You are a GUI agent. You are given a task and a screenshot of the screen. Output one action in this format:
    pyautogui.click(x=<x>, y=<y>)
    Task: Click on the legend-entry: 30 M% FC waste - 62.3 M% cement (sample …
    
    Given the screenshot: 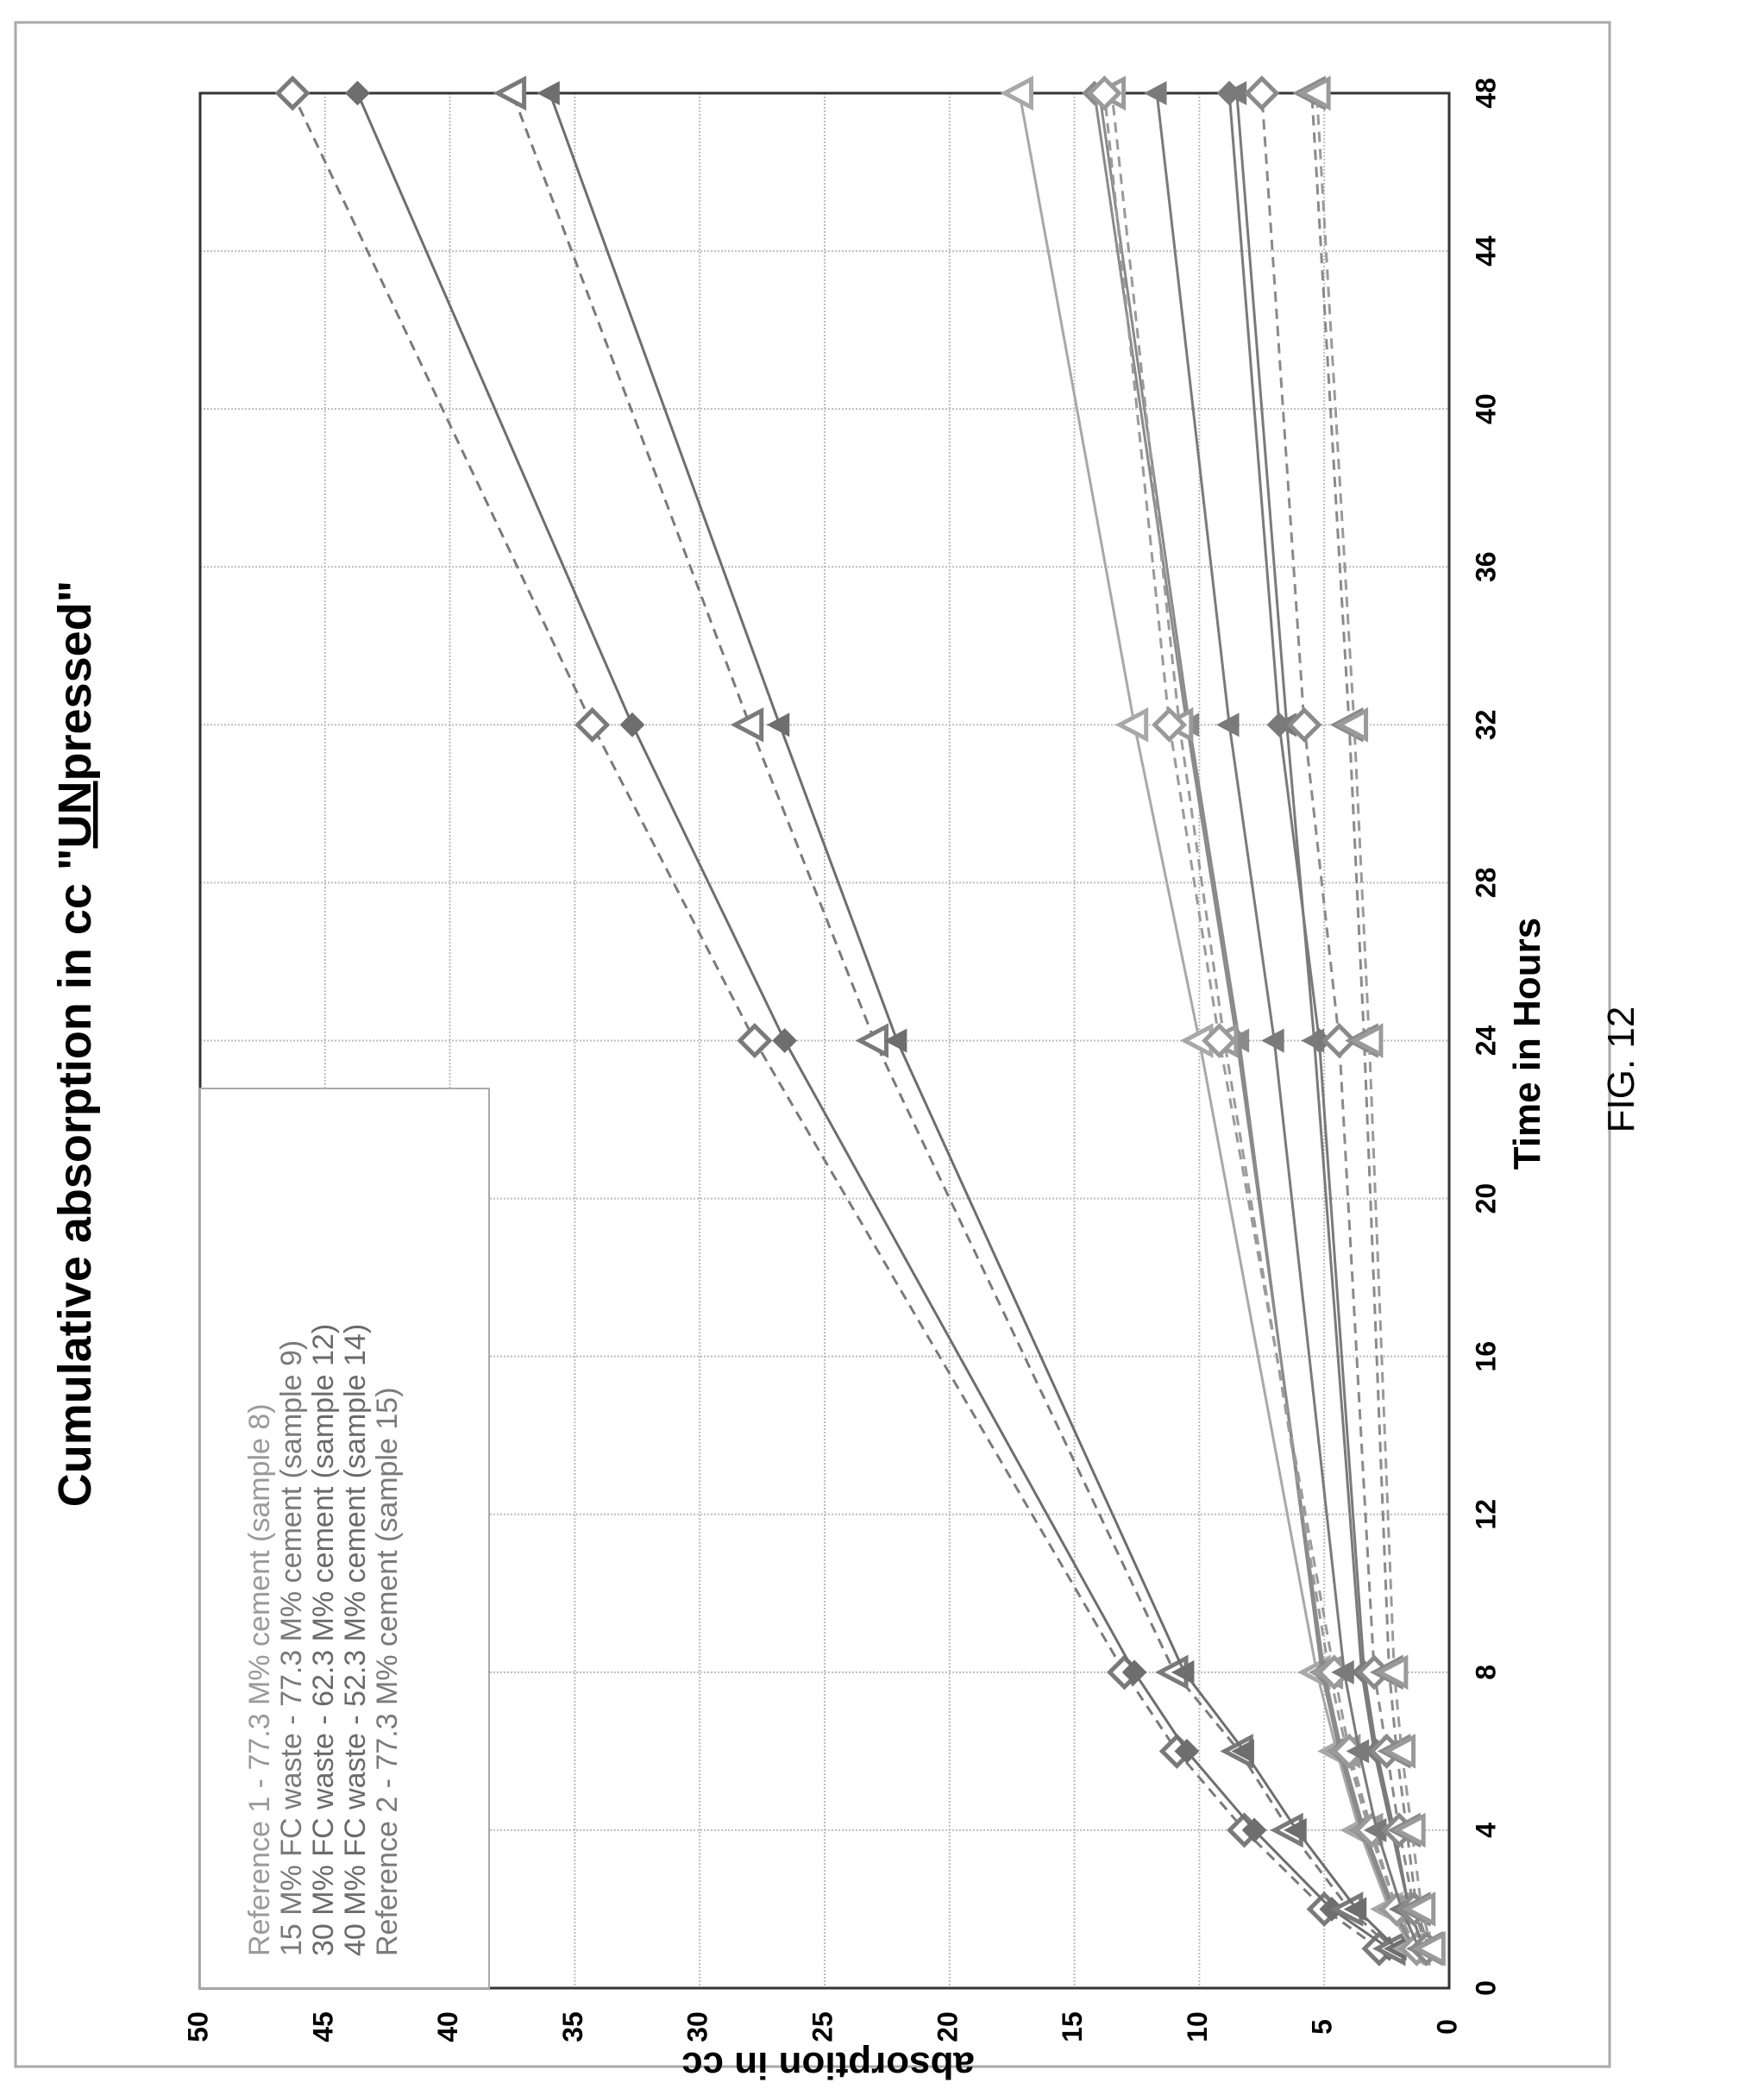 What is the action you would take?
    pyautogui.click(x=323, y=1640)
    